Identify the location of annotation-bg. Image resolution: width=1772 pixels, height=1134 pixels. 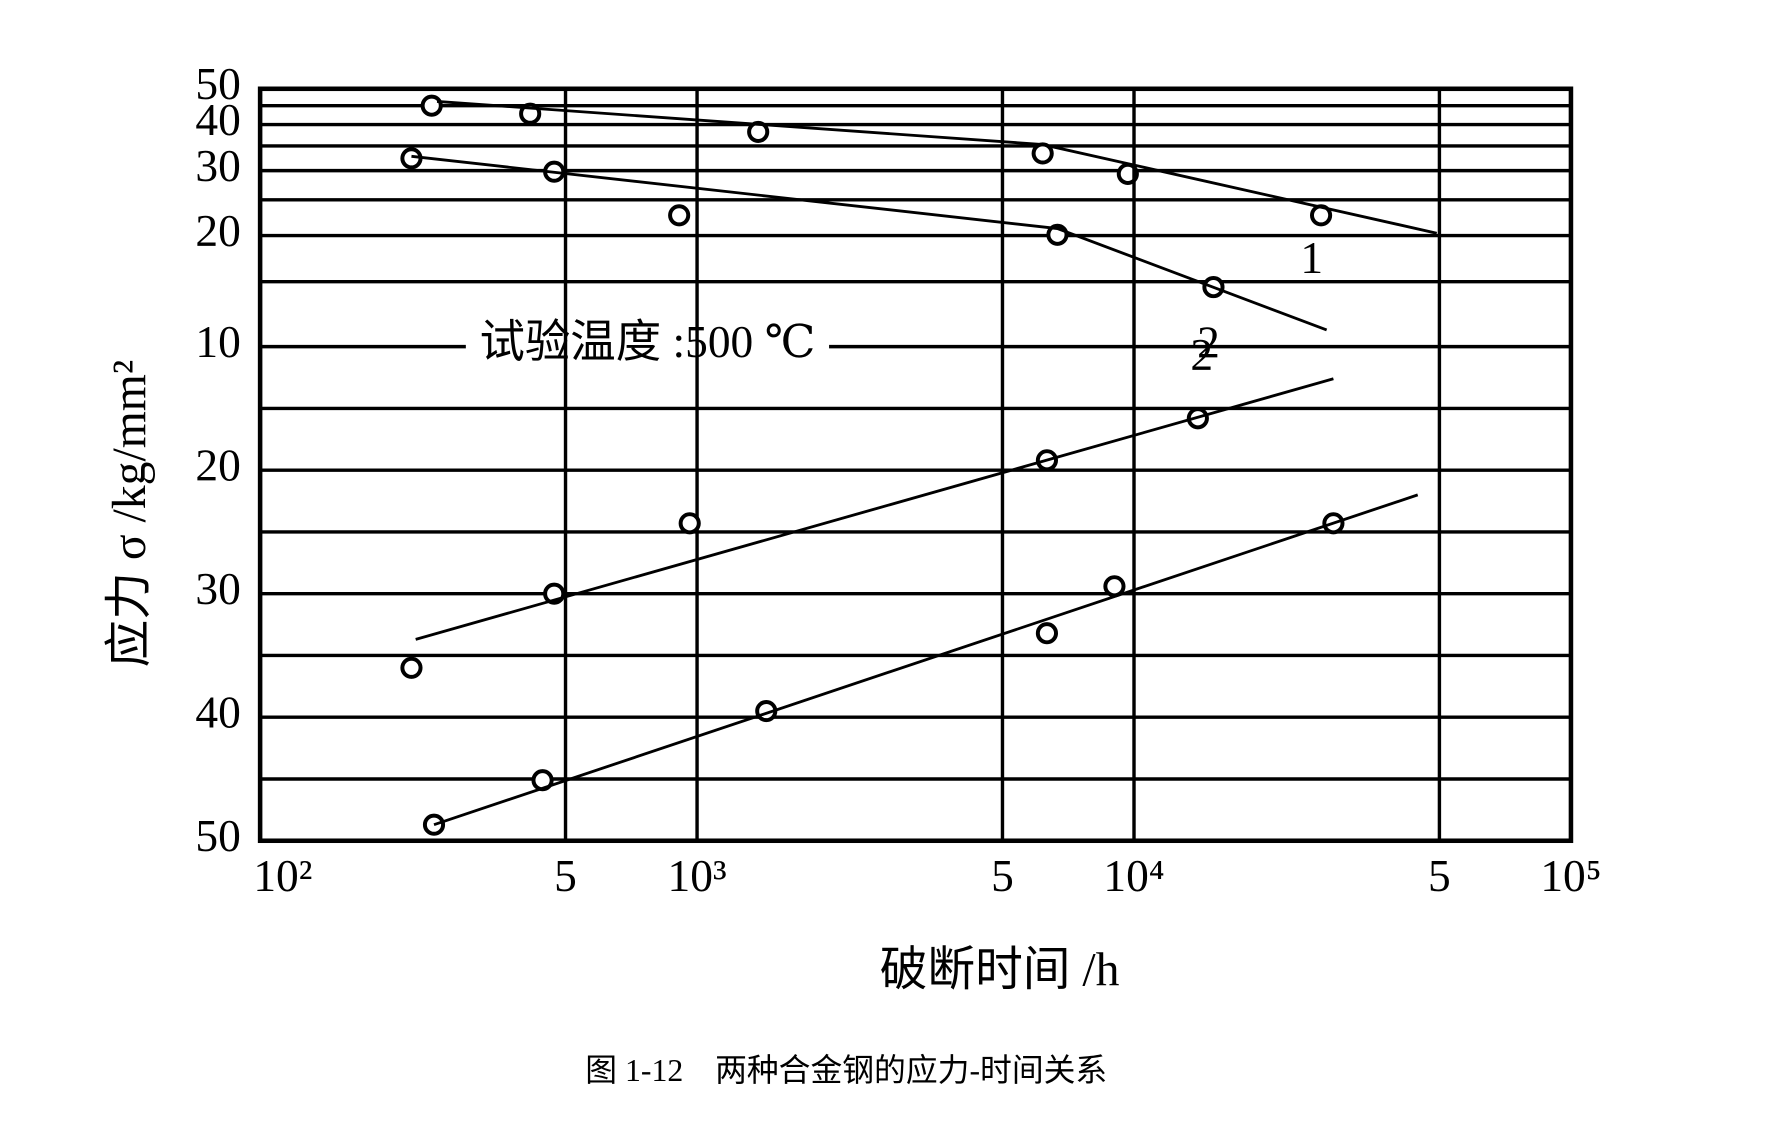
(647, 342).